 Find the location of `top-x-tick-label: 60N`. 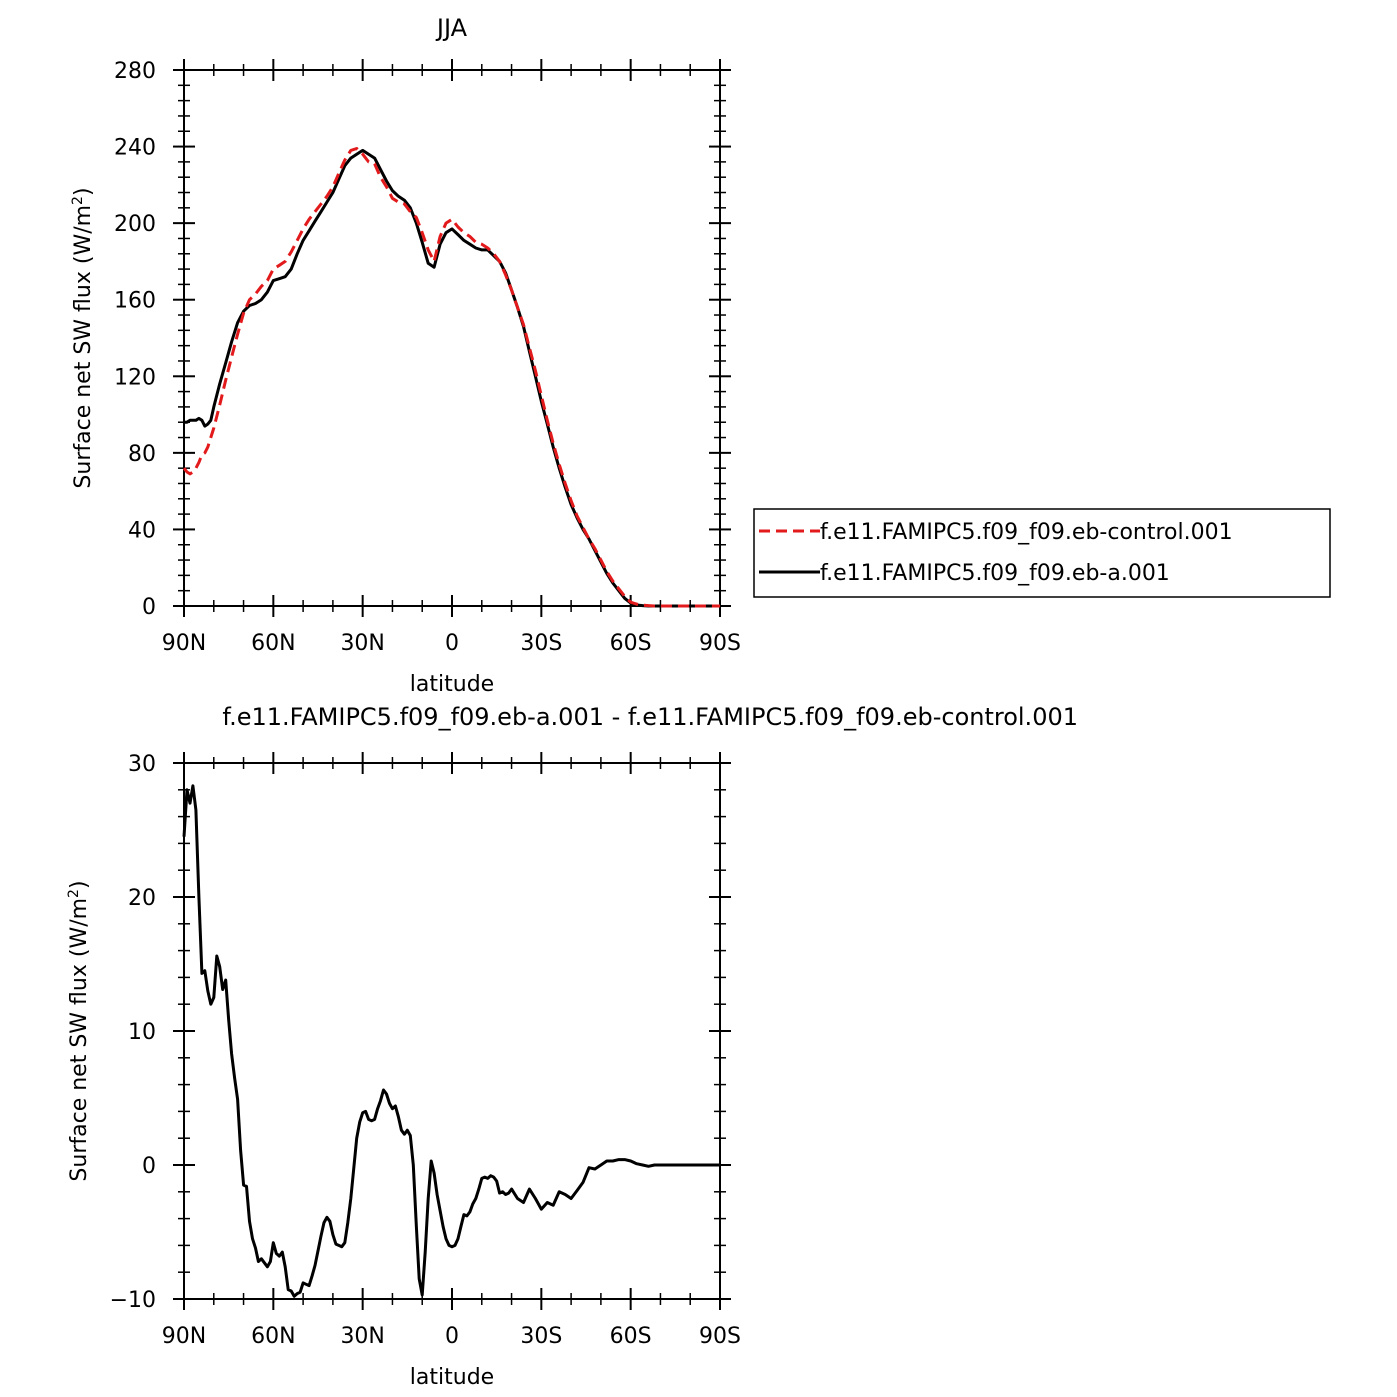

top-x-tick-label: 60N is located at coordinates (273, 643).